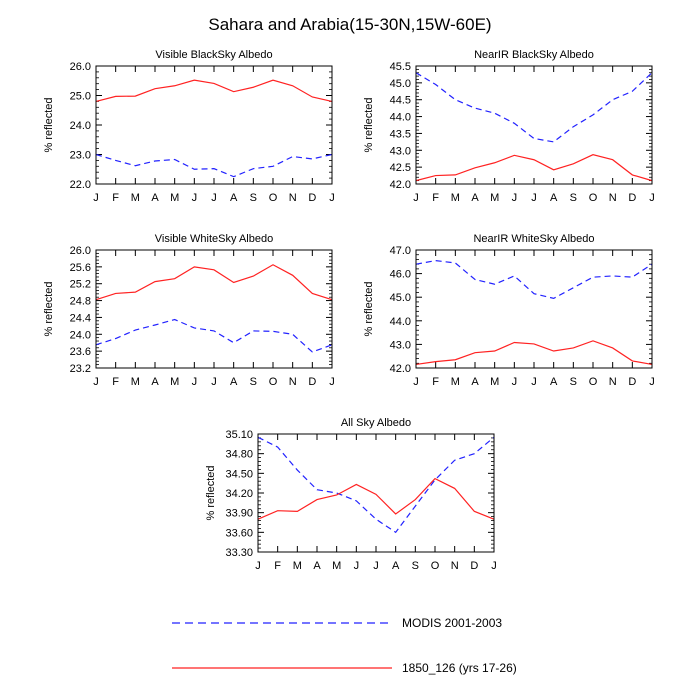  Describe the element at coordinates (80, 369) in the screenshot. I see `y-tick-label: 23.2` at that location.